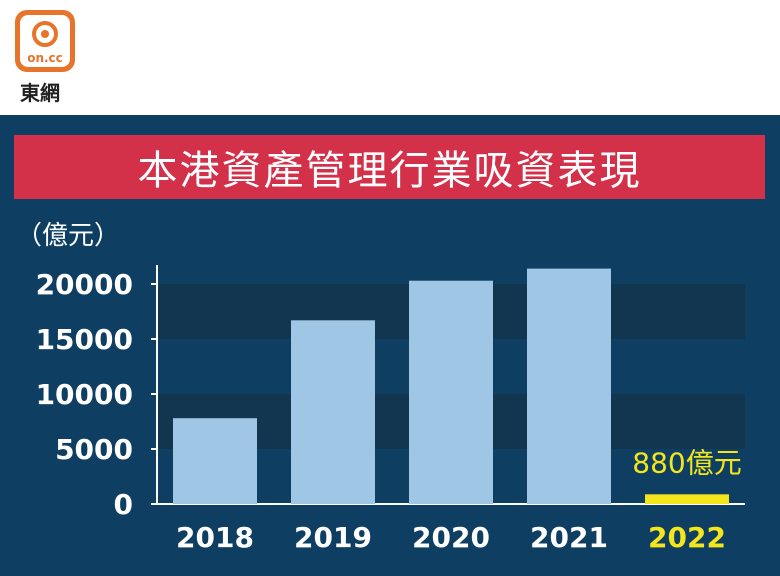 The width and height of the screenshot is (780, 576). I want to click on unit-label: （億元）, so click(68, 236).